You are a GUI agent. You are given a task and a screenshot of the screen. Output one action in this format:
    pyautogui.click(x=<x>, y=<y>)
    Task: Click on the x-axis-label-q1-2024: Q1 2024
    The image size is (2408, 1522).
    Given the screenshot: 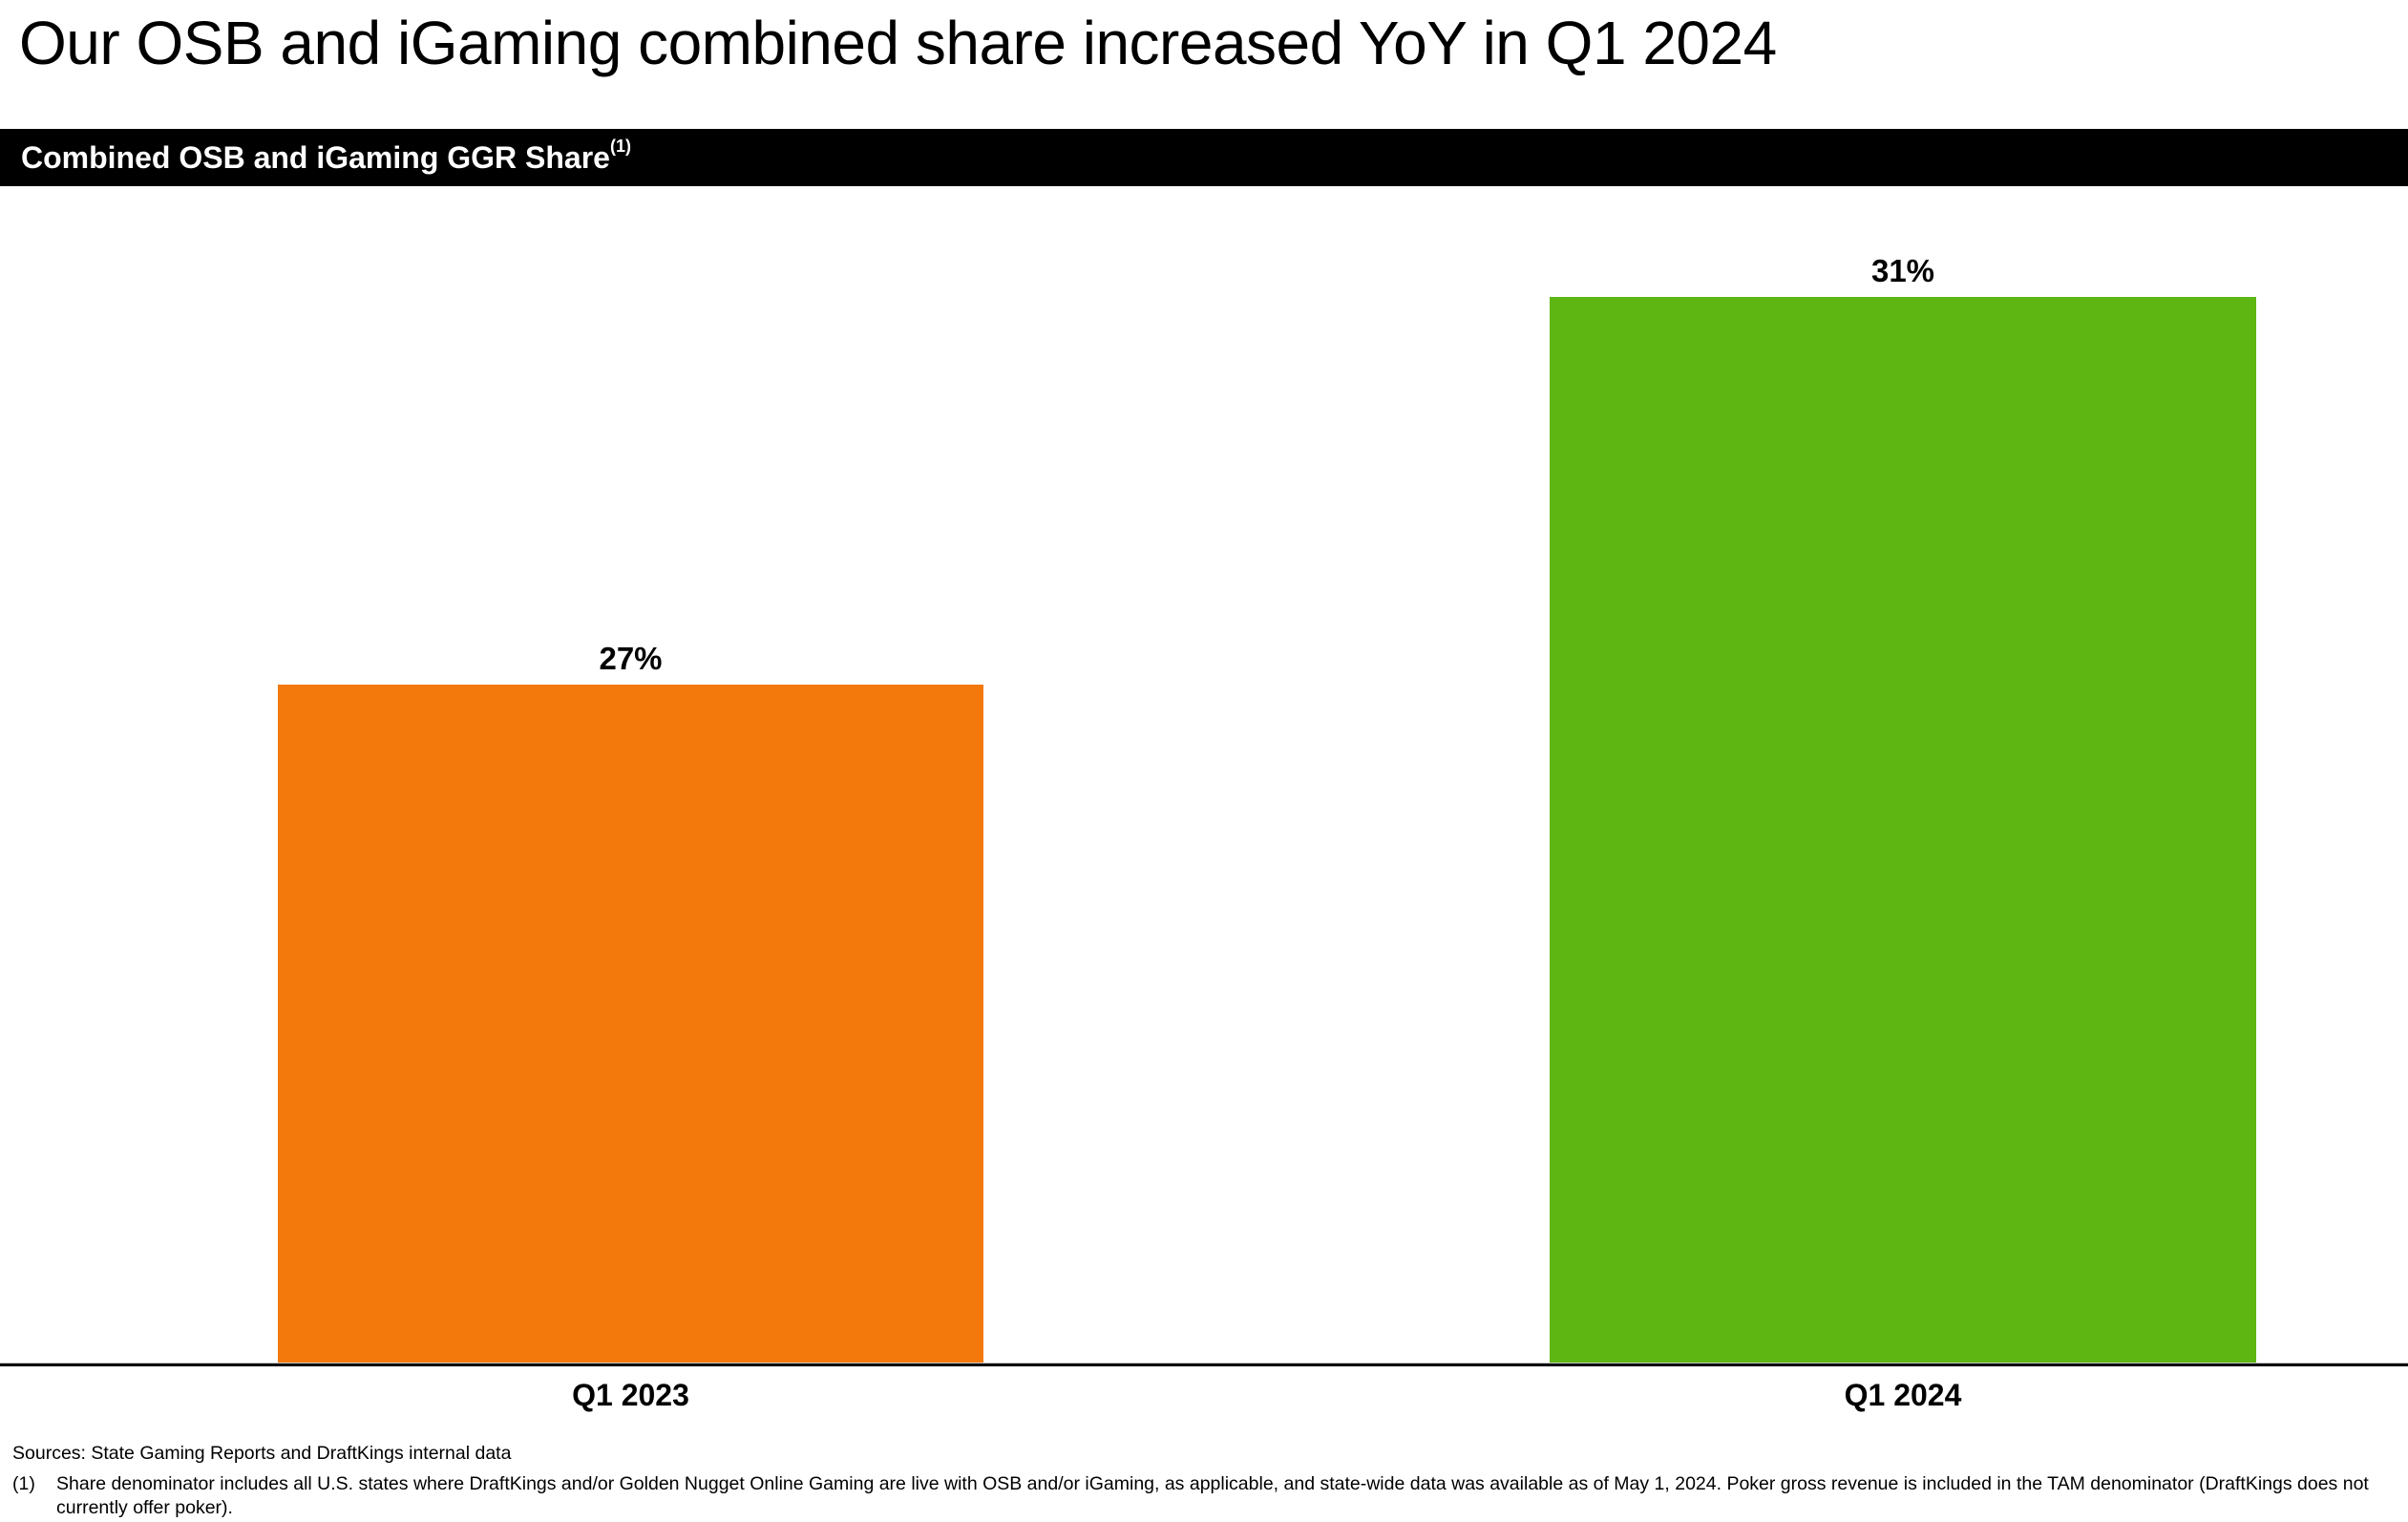 What is the action you would take?
    pyautogui.click(x=1903, y=1395)
    